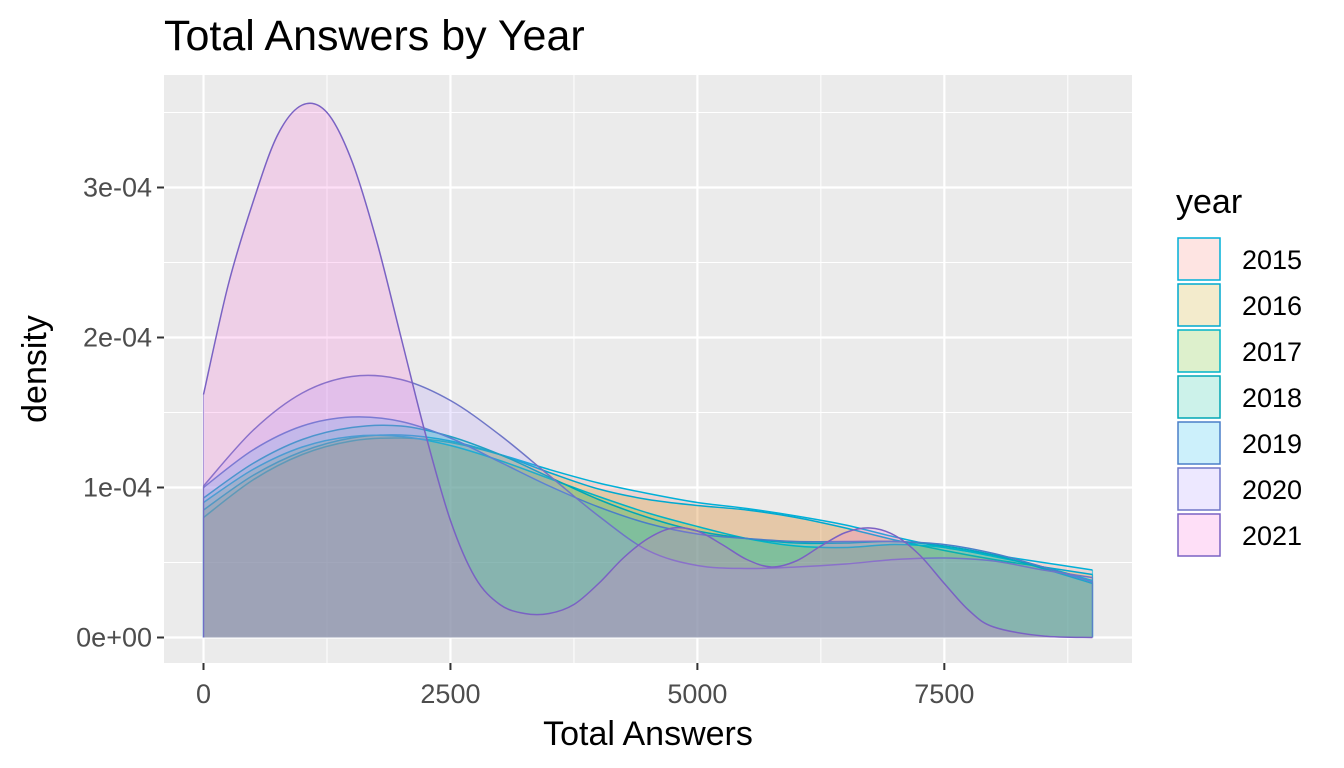 The width and height of the screenshot is (1344, 768). What do you see at coordinates (1239, 443) in the screenshot?
I see `legend-item-2019: 2019` at bounding box center [1239, 443].